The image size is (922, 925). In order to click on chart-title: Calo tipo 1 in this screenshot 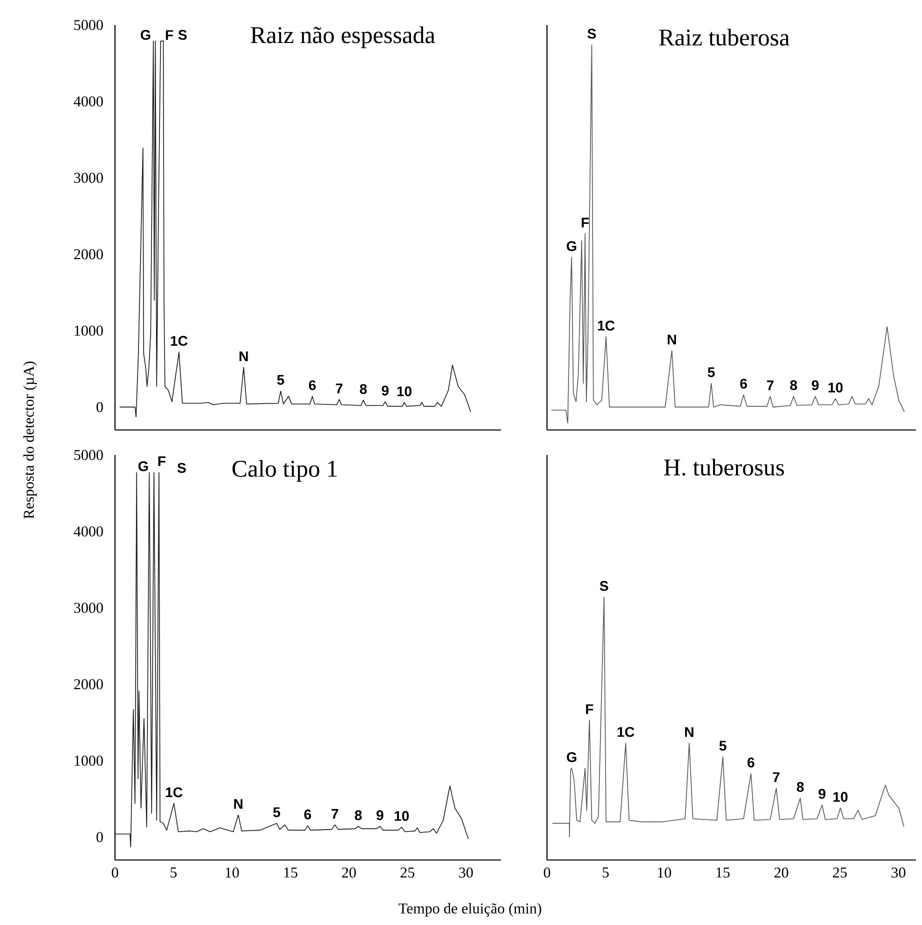, I will do `click(284, 471)`.